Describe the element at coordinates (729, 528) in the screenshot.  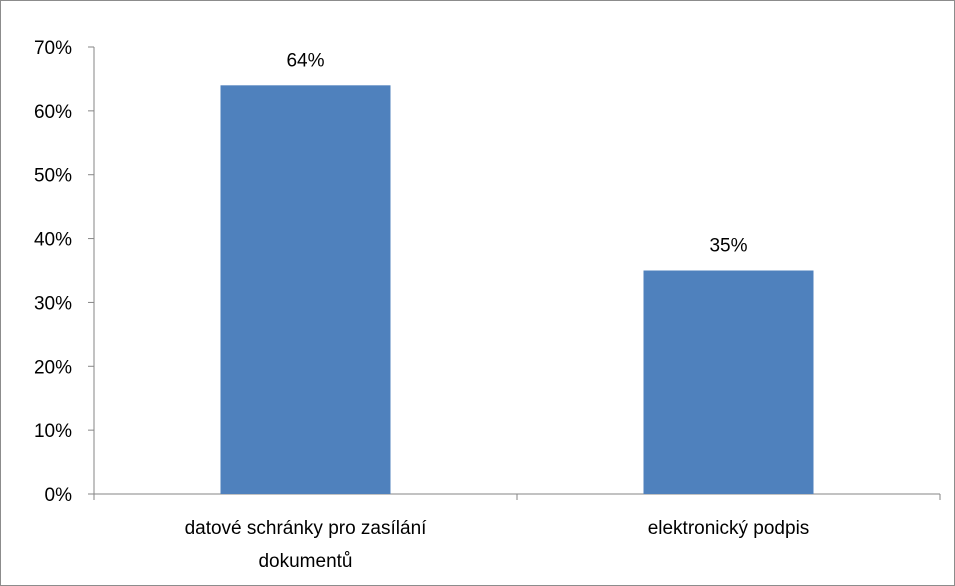
I see `category-label: elektronický podpis` at that location.